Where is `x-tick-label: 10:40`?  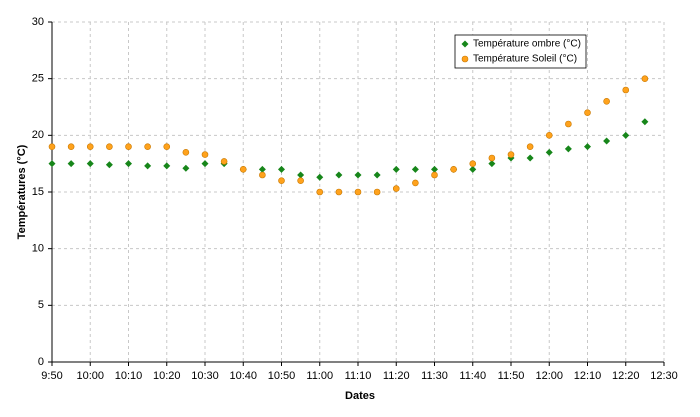
x-tick-label: 10:40 is located at coordinates (243, 376).